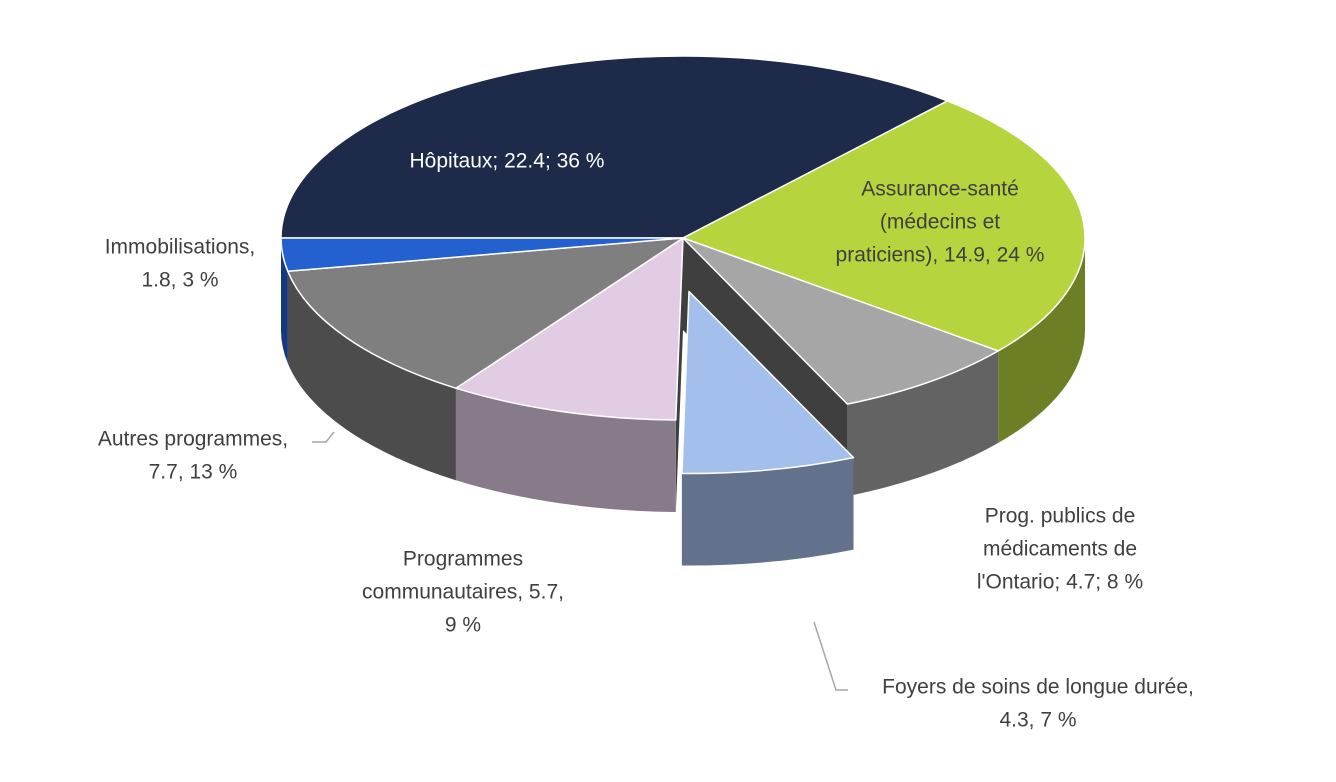 This screenshot has width=1336, height=782. What do you see at coordinates (463, 592) in the screenshot?
I see `data-label: communautaires, 5.7,` at bounding box center [463, 592].